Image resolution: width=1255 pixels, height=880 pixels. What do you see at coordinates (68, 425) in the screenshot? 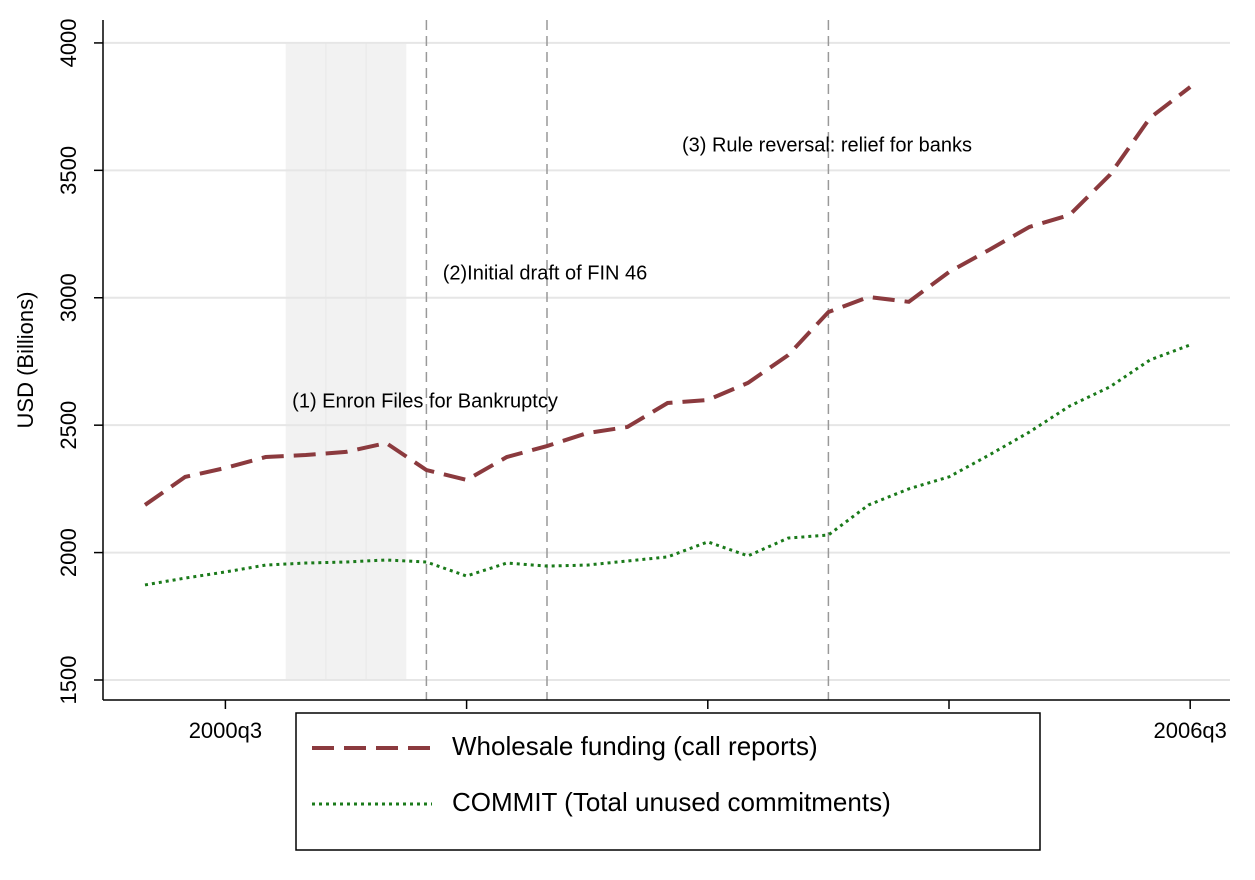
I see `y-tick-label: 2500` at bounding box center [68, 425].